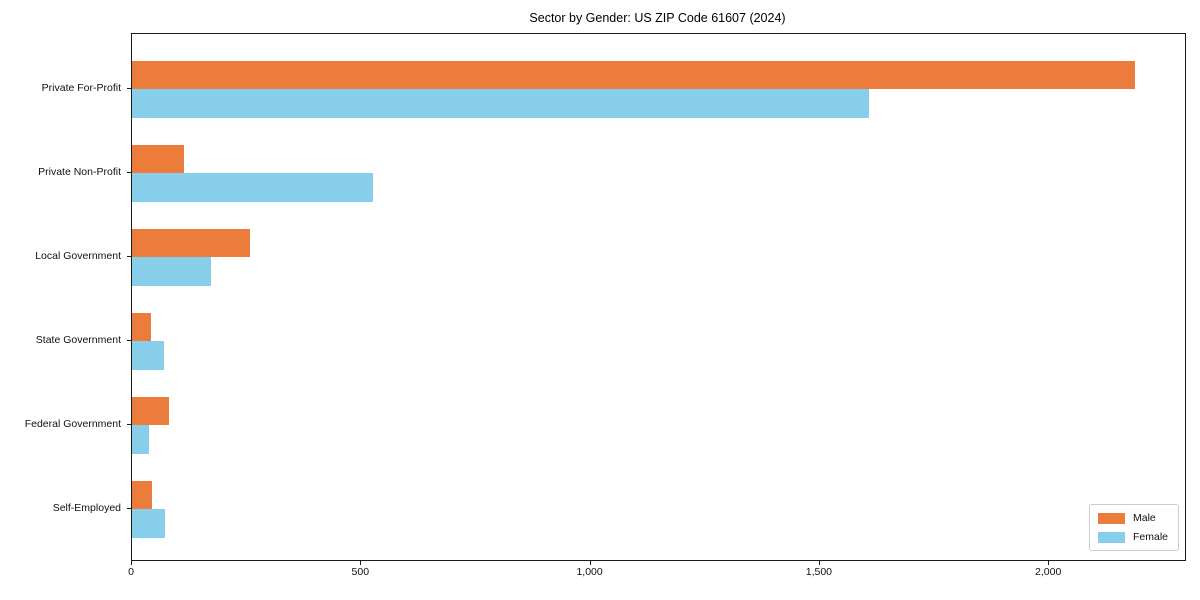 This screenshot has height=600, width=1200. I want to click on legend: Male Female, so click(1134, 527).